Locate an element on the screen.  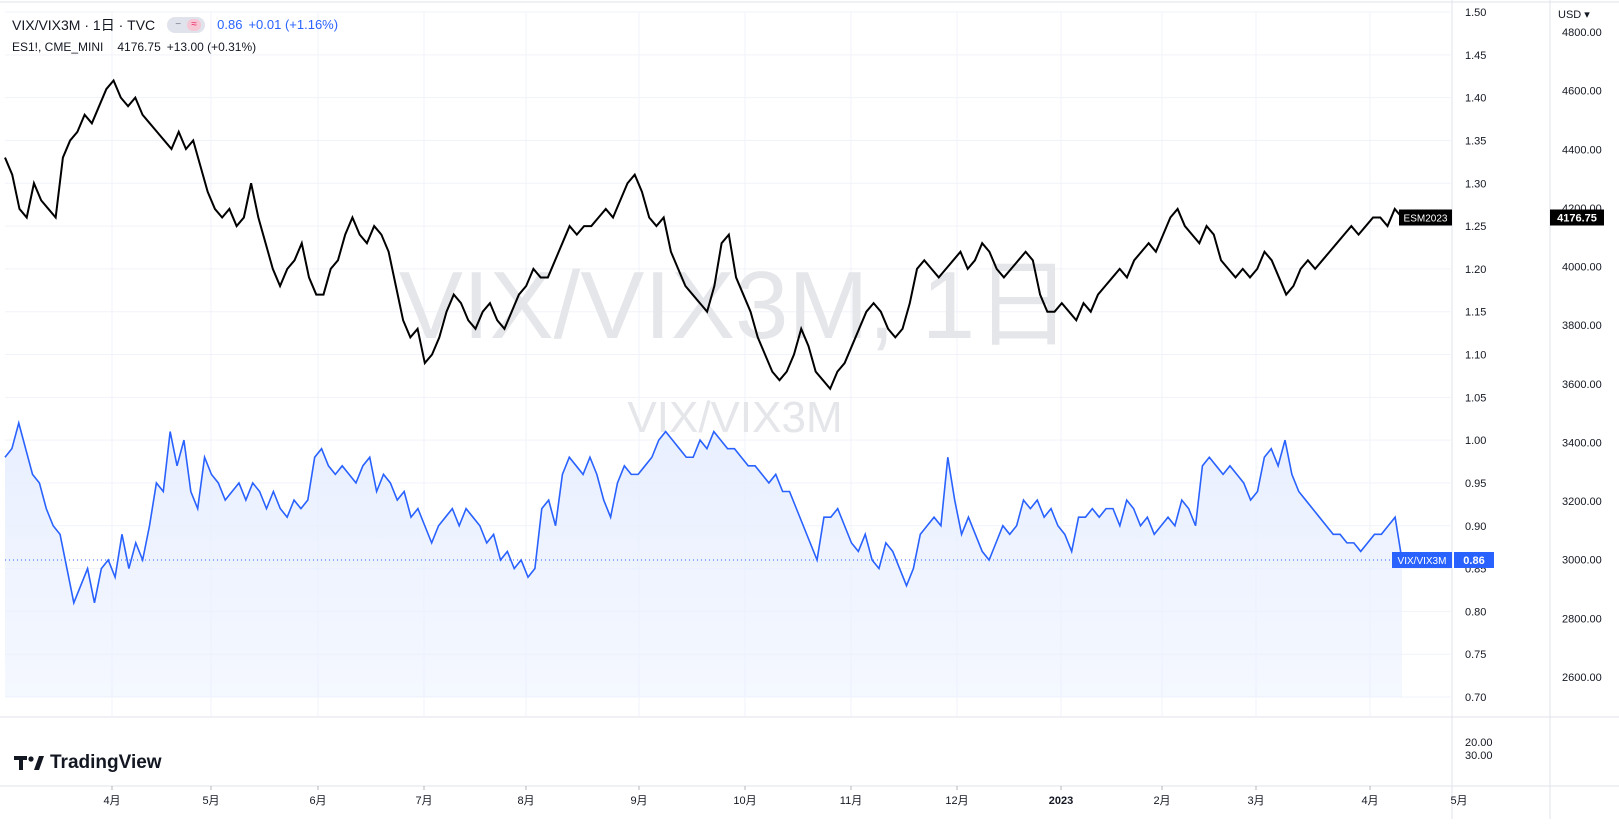
left-axis-tick-label: 1.40 is located at coordinates (1475, 99).